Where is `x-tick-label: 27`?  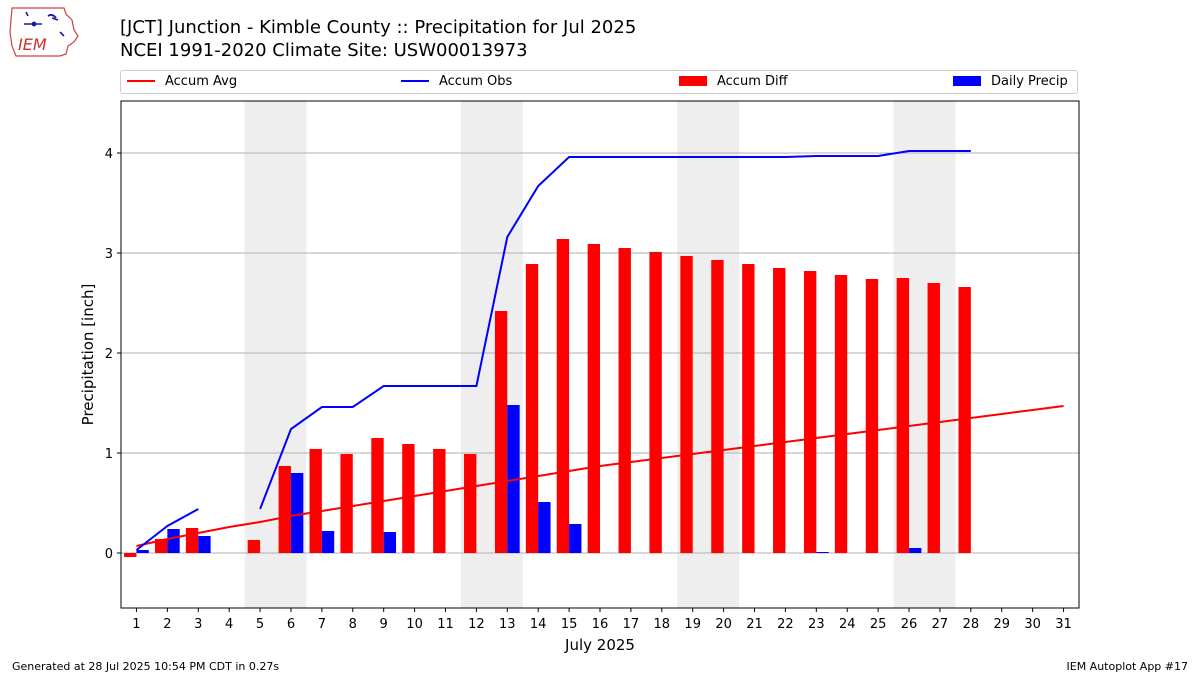 x-tick-label: 27 is located at coordinates (940, 624).